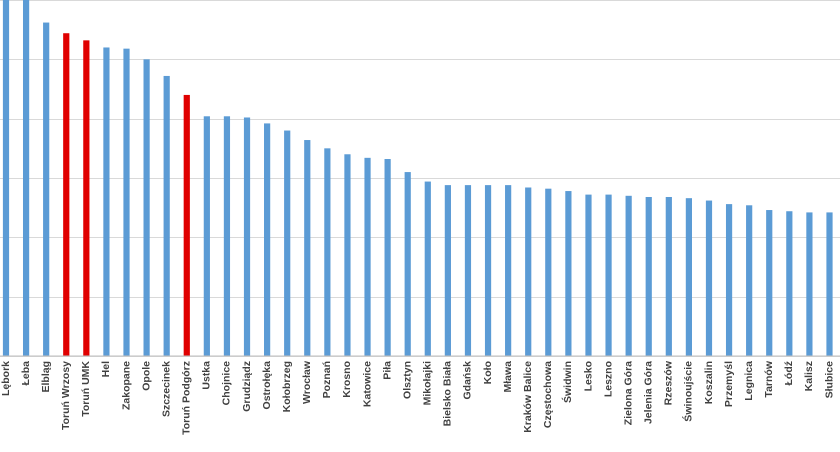 This screenshot has width=840, height=452. Describe the element at coordinates (428, 383) in the screenshot. I see `category-label-21: Mikołajki` at that location.